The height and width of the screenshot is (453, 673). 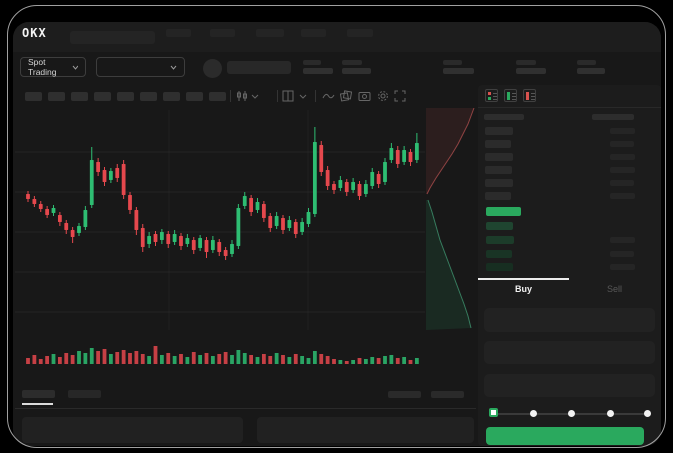 I want to click on bottom-tab-active-underline, so click(x=37, y=404).